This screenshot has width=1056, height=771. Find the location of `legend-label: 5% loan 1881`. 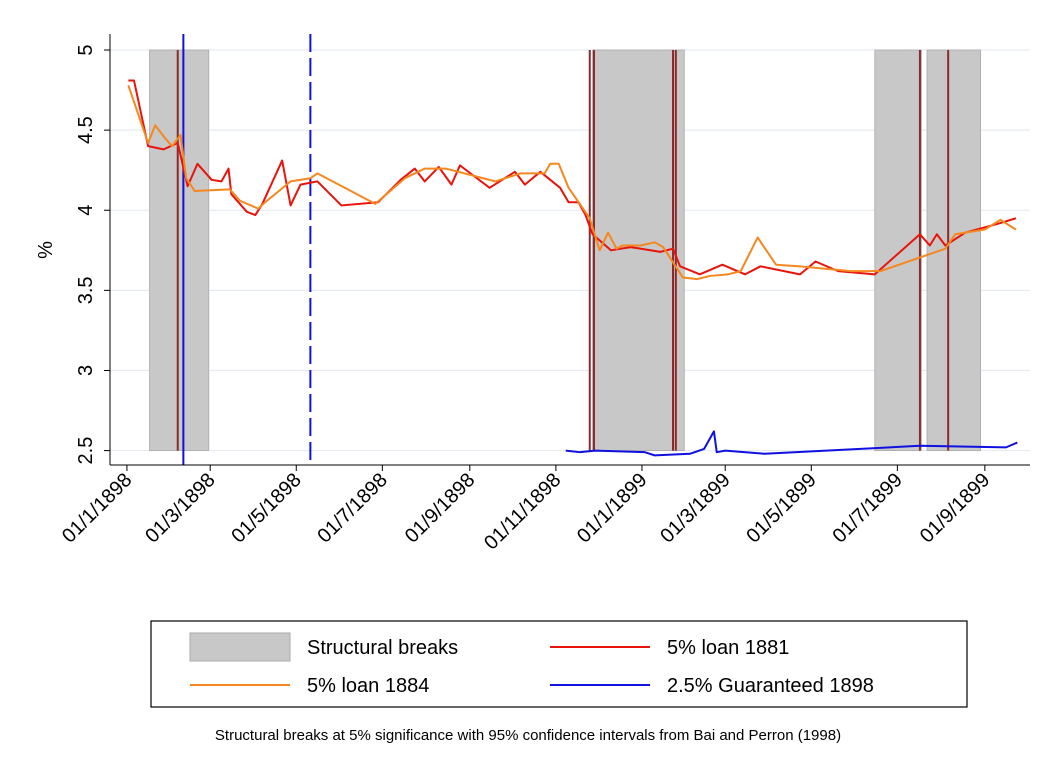

legend-label: 5% loan 1881 is located at coordinates (728, 648).